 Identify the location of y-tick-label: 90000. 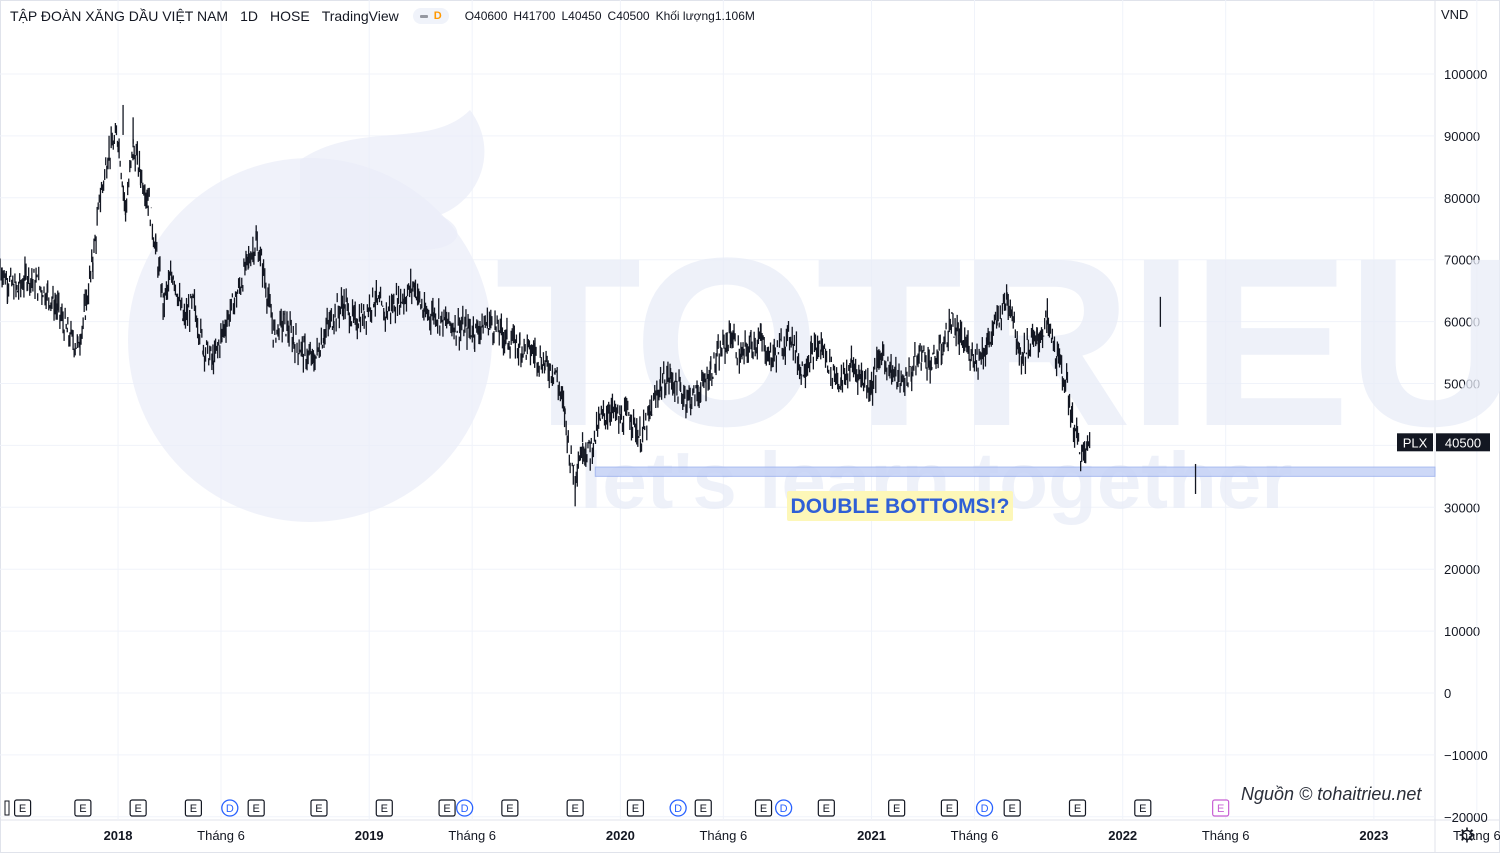
(1462, 136).